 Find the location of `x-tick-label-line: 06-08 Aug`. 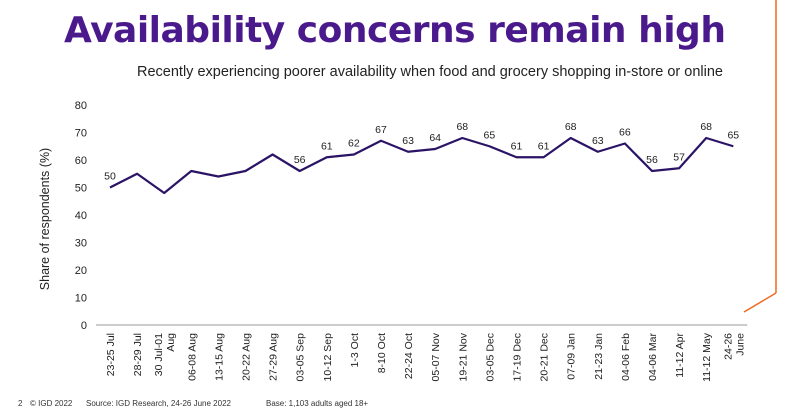

x-tick-label-line: 06-08 Aug is located at coordinates (192, 357).